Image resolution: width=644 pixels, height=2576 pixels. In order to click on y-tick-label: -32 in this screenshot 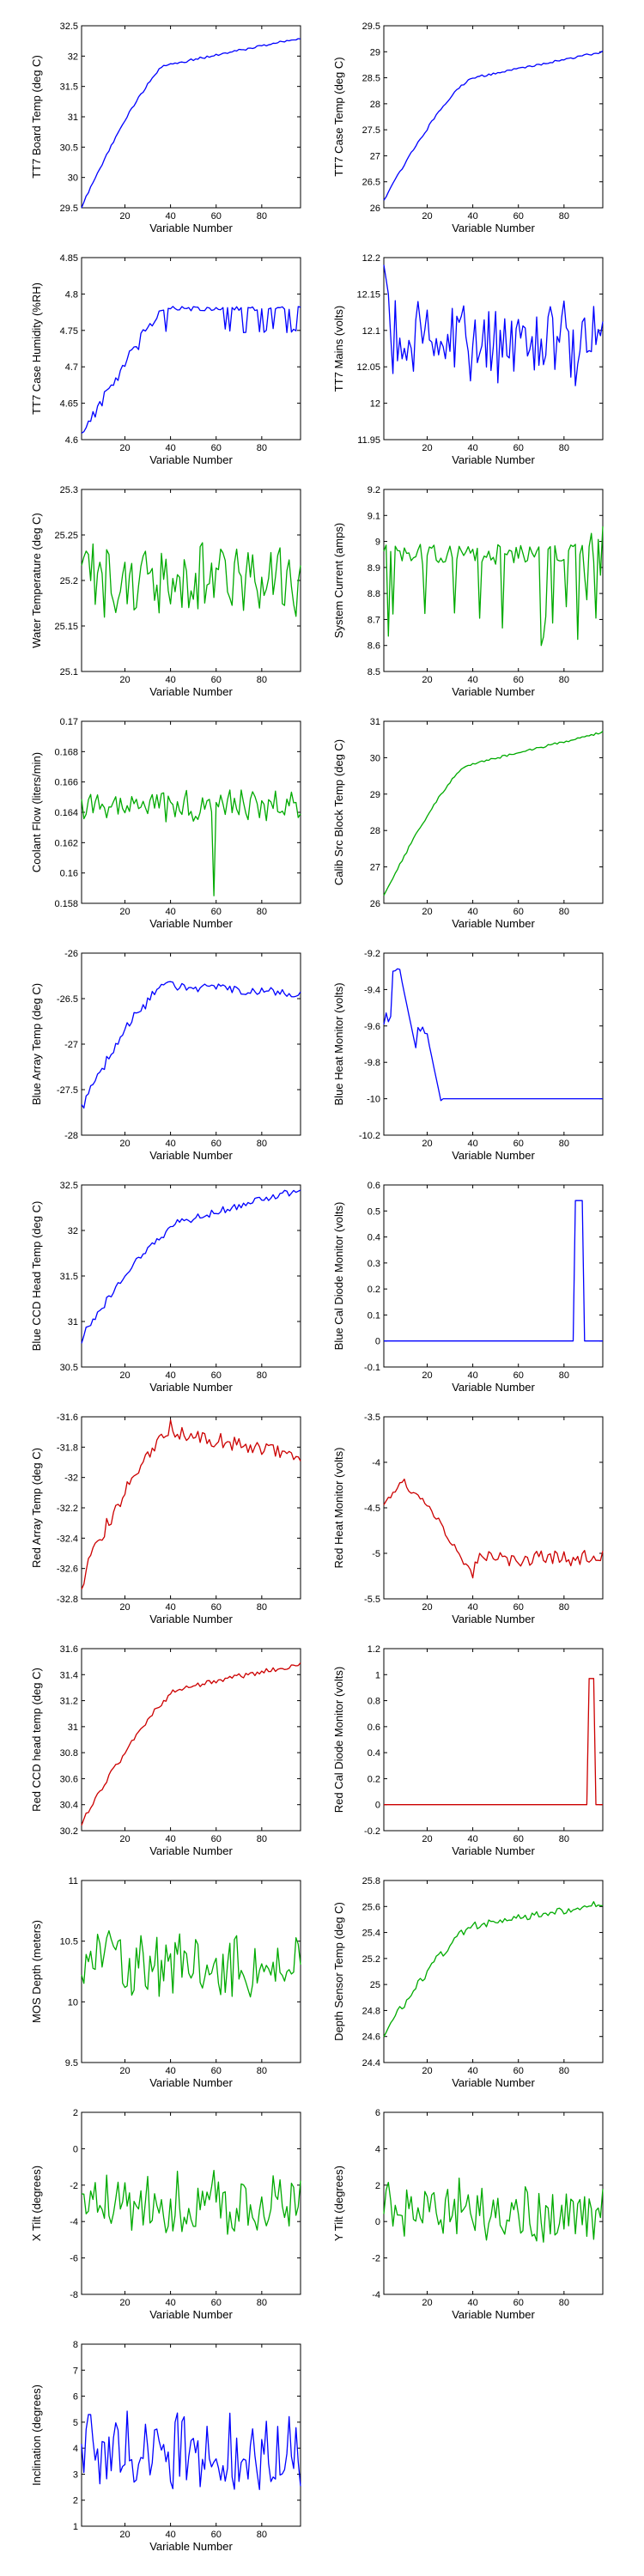, I will do `click(71, 1478)`.